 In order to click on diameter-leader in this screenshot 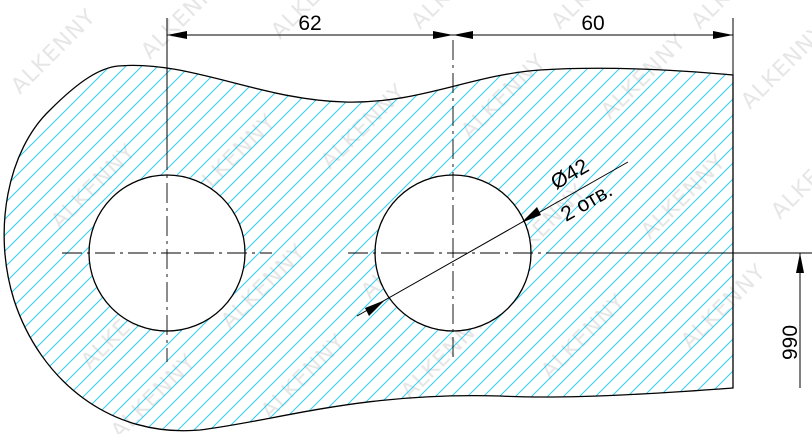, I will do `click(492, 239)`.